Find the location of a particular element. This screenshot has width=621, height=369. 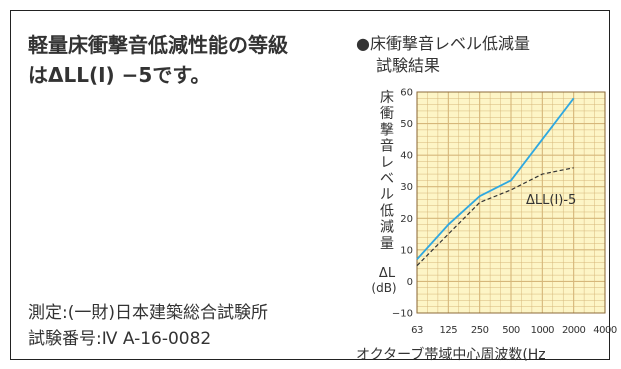

series-group: ΔLL(I)-5 is located at coordinates (496, 182).